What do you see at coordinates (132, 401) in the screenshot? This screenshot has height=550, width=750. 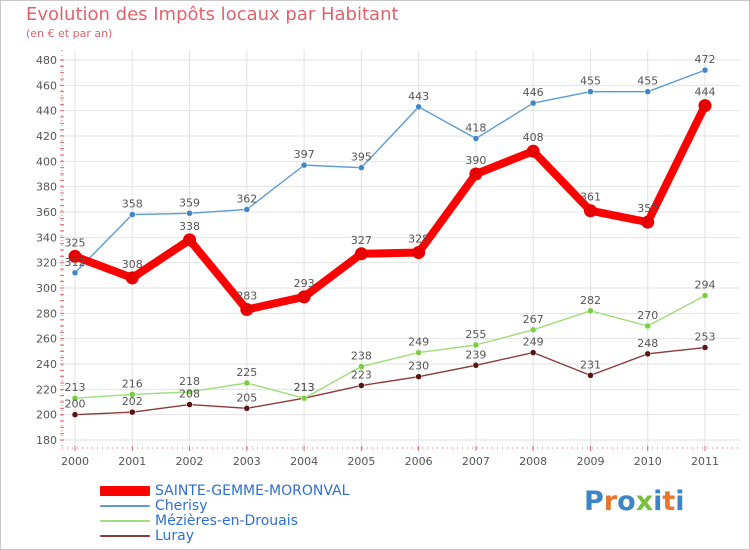 I see `data-label: 202` at bounding box center [132, 401].